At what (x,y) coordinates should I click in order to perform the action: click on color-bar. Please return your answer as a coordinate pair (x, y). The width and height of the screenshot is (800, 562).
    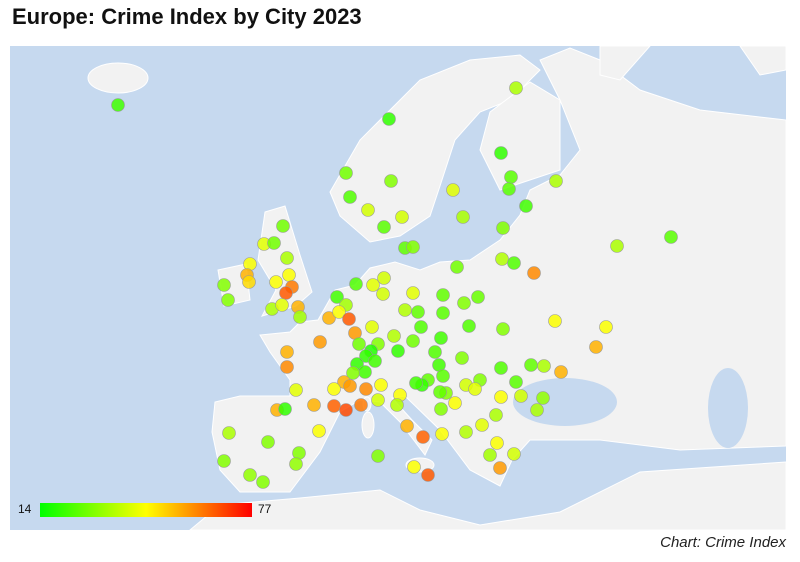
    Looking at the image, I should click on (146, 510).